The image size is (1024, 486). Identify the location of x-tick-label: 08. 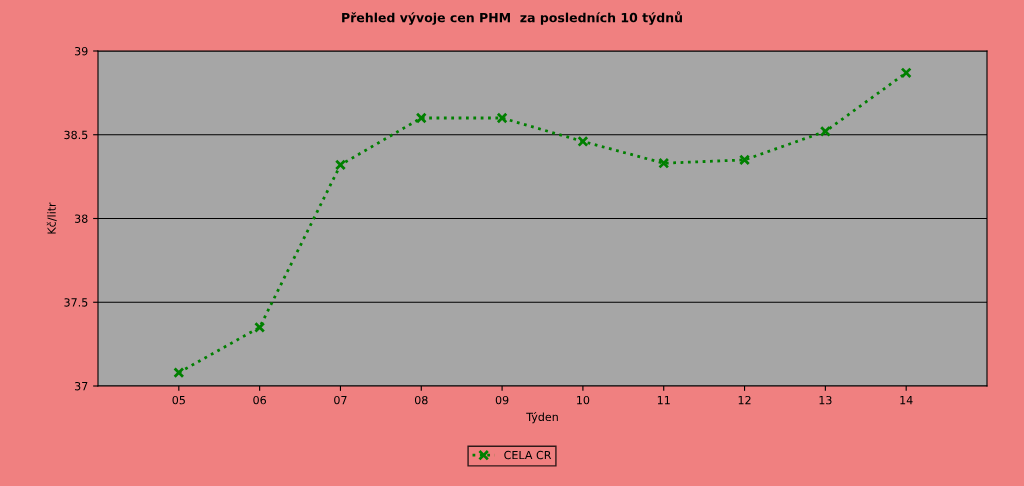
(421, 400).